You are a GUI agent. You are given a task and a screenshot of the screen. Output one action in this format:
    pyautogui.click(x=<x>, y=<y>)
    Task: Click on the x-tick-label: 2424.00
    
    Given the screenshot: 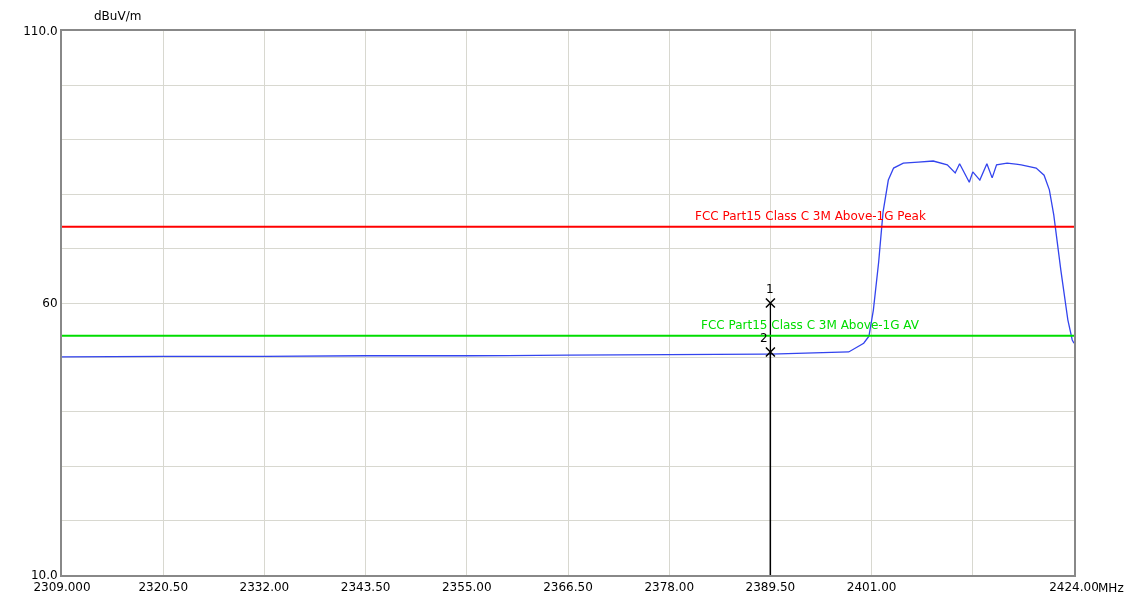 What is the action you would take?
    pyautogui.click(x=1074, y=587)
    